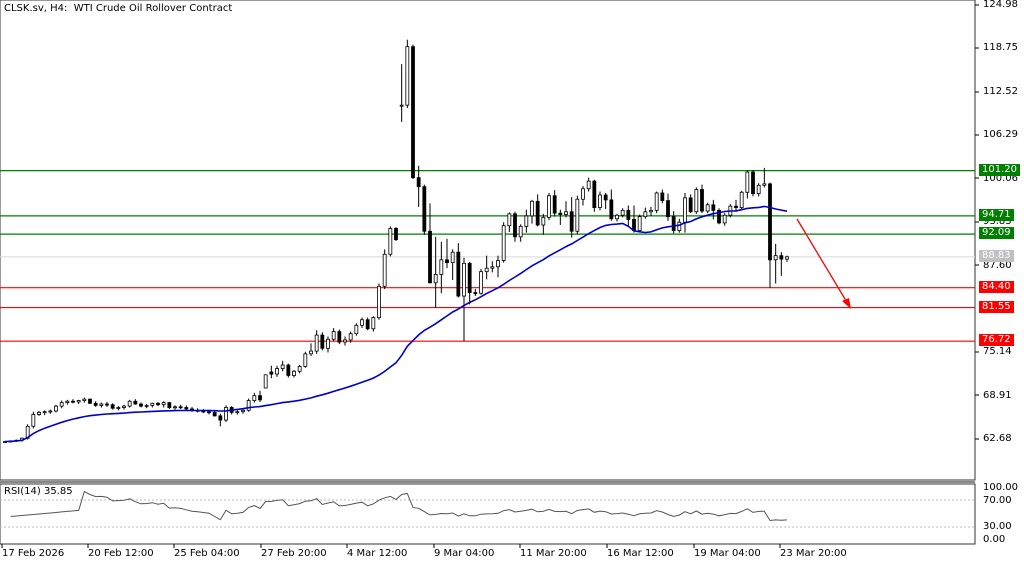  What do you see at coordinates (207, 553) in the screenshot?
I see `time-tick: 25 Feb 04:00` at bounding box center [207, 553].